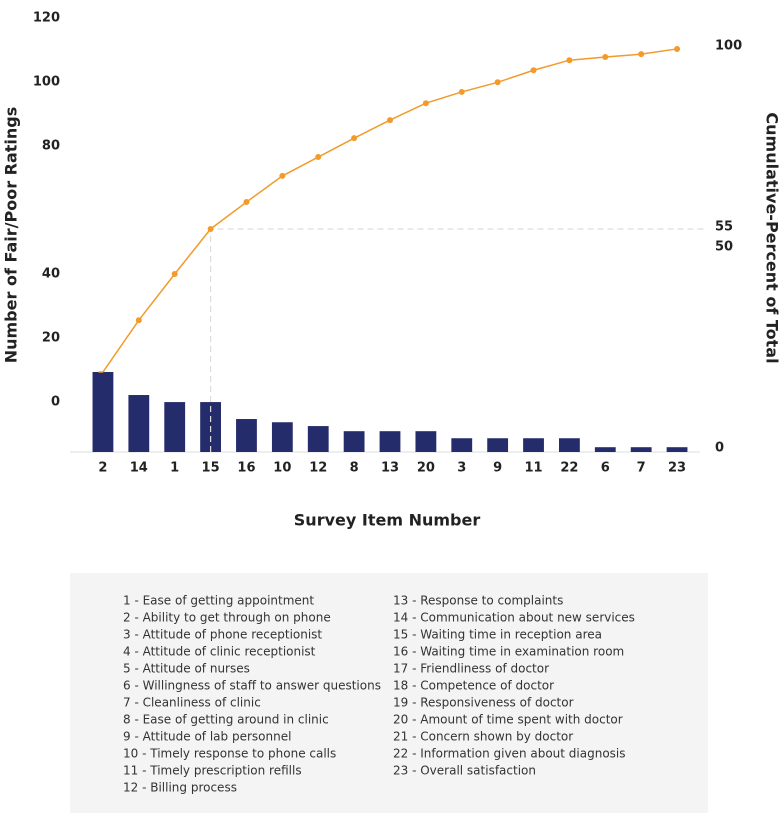 Image resolution: width=781 pixels, height=814 pixels. Describe the element at coordinates (483, 703) in the screenshot. I see `key-item: 19 - Responsiveness of doctor` at that location.